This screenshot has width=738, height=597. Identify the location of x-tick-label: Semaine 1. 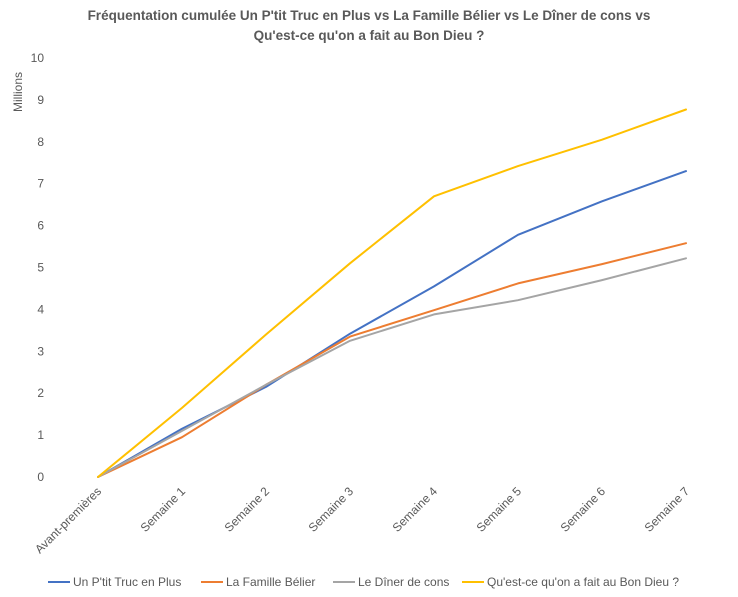
(163, 509).